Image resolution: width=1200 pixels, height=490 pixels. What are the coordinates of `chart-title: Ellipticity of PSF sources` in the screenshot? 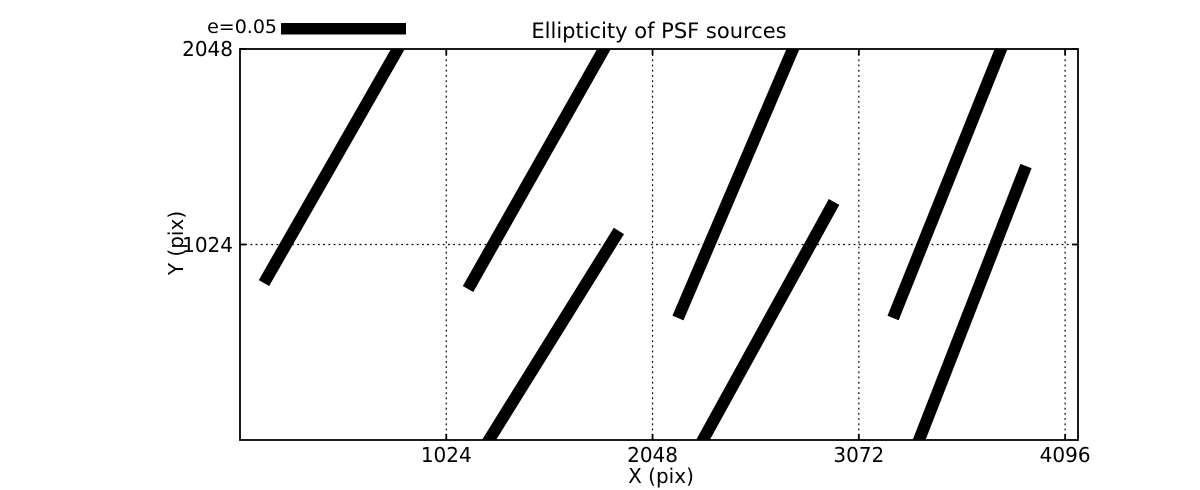 It's located at (659, 31).